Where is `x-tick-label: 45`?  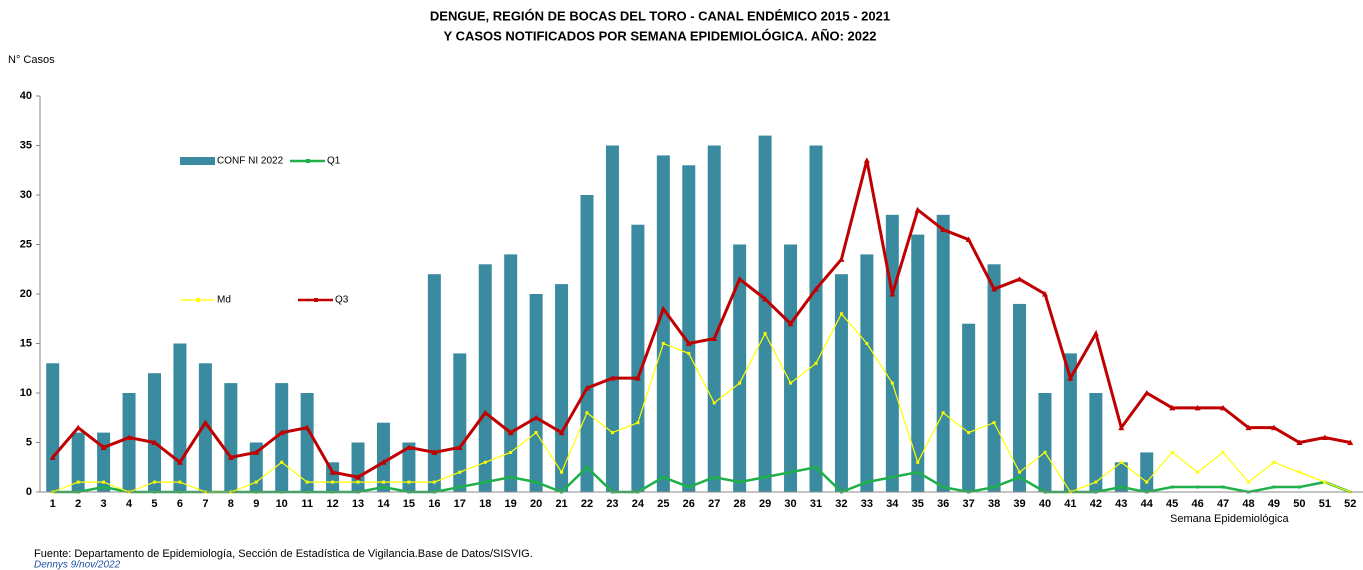
x-tick-label: 45 is located at coordinates (1172, 504).